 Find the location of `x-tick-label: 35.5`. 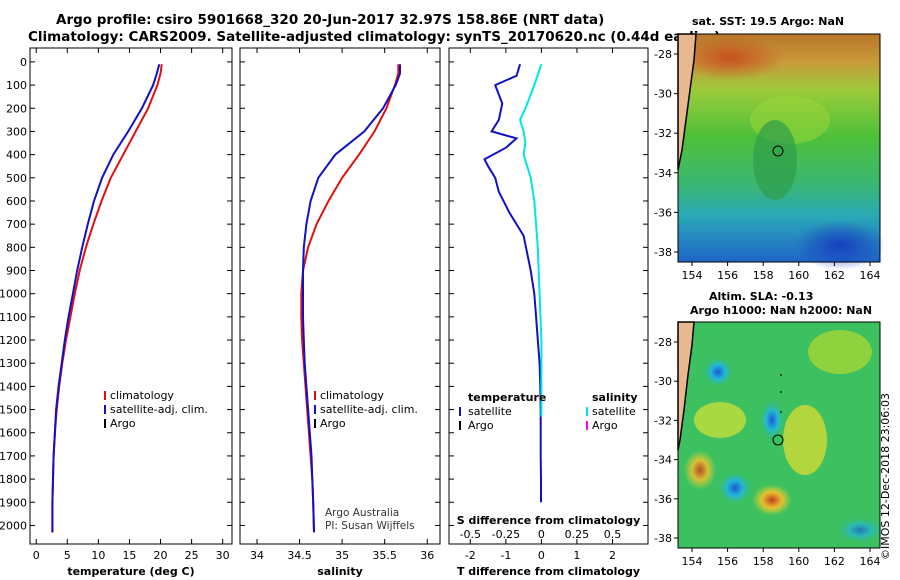

x-tick-label: 35.5 is located at coordinates (384, 555).